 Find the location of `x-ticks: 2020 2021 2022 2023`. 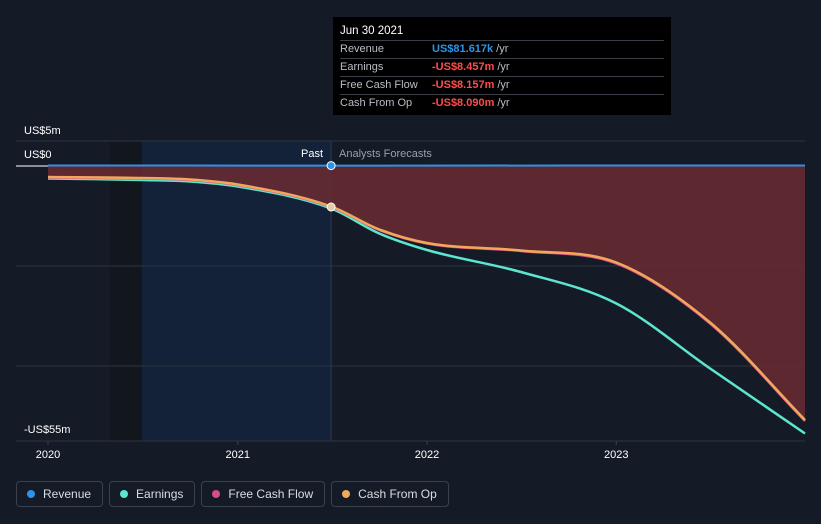

x-ticks: 2020 2021 2022 2023 is located at coordinates (332, 451).